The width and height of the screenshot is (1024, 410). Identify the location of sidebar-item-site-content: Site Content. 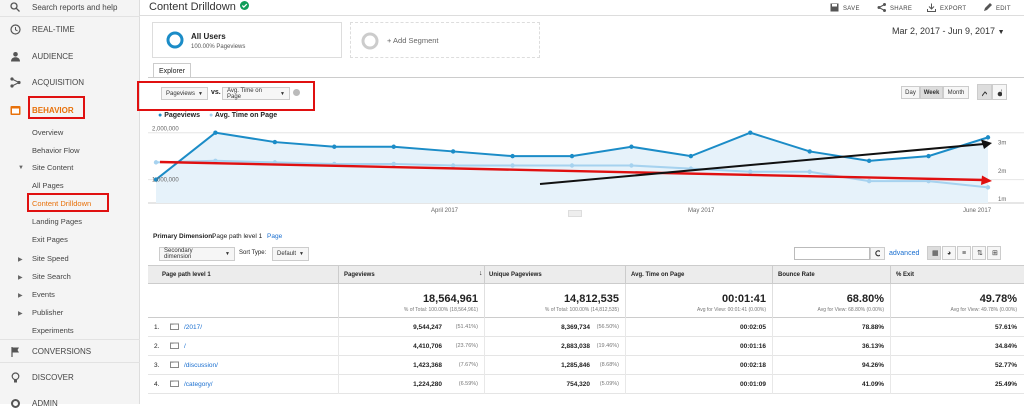
(53, 167).